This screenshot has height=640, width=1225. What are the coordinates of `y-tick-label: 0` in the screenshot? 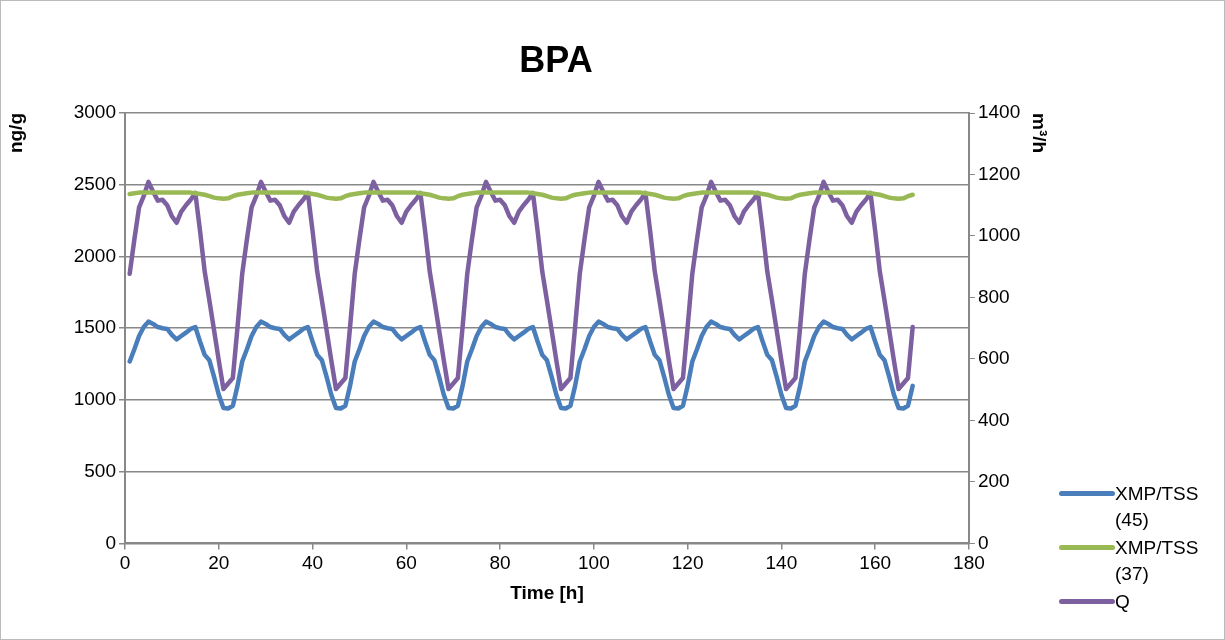 It's located at (110, 542).